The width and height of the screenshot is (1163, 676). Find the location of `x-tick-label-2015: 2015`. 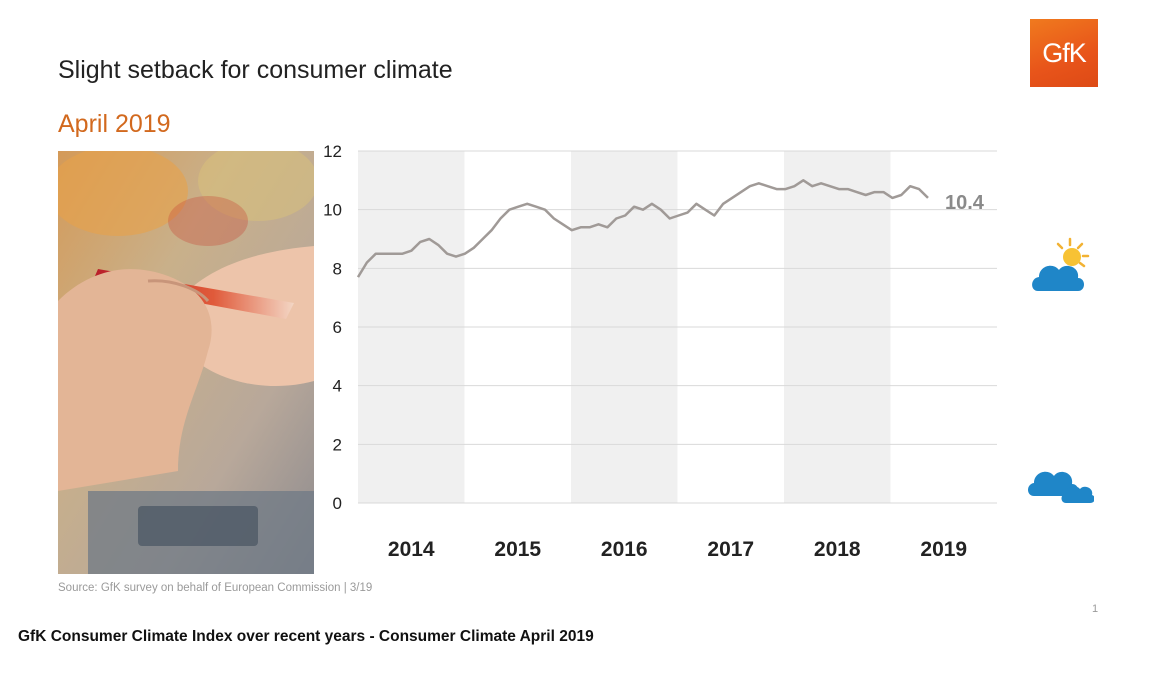

x-tick-label-2015: 2015 is located at coordinates (517, 549).